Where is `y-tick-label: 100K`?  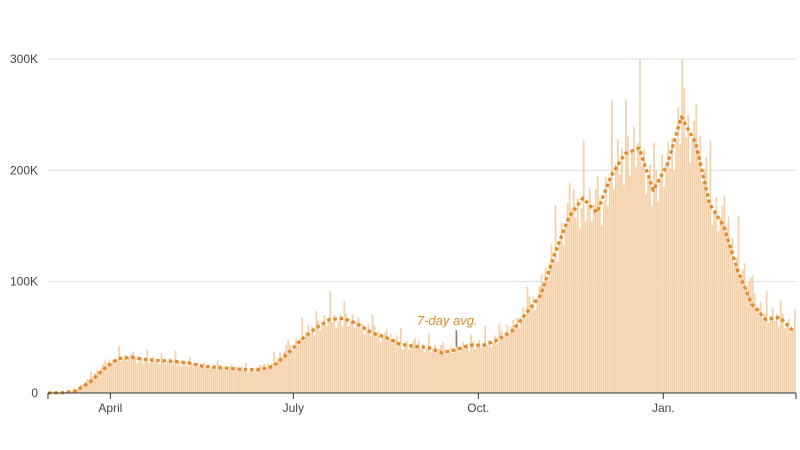 y-tick-label: 100K is located at coordinates (24, 282).